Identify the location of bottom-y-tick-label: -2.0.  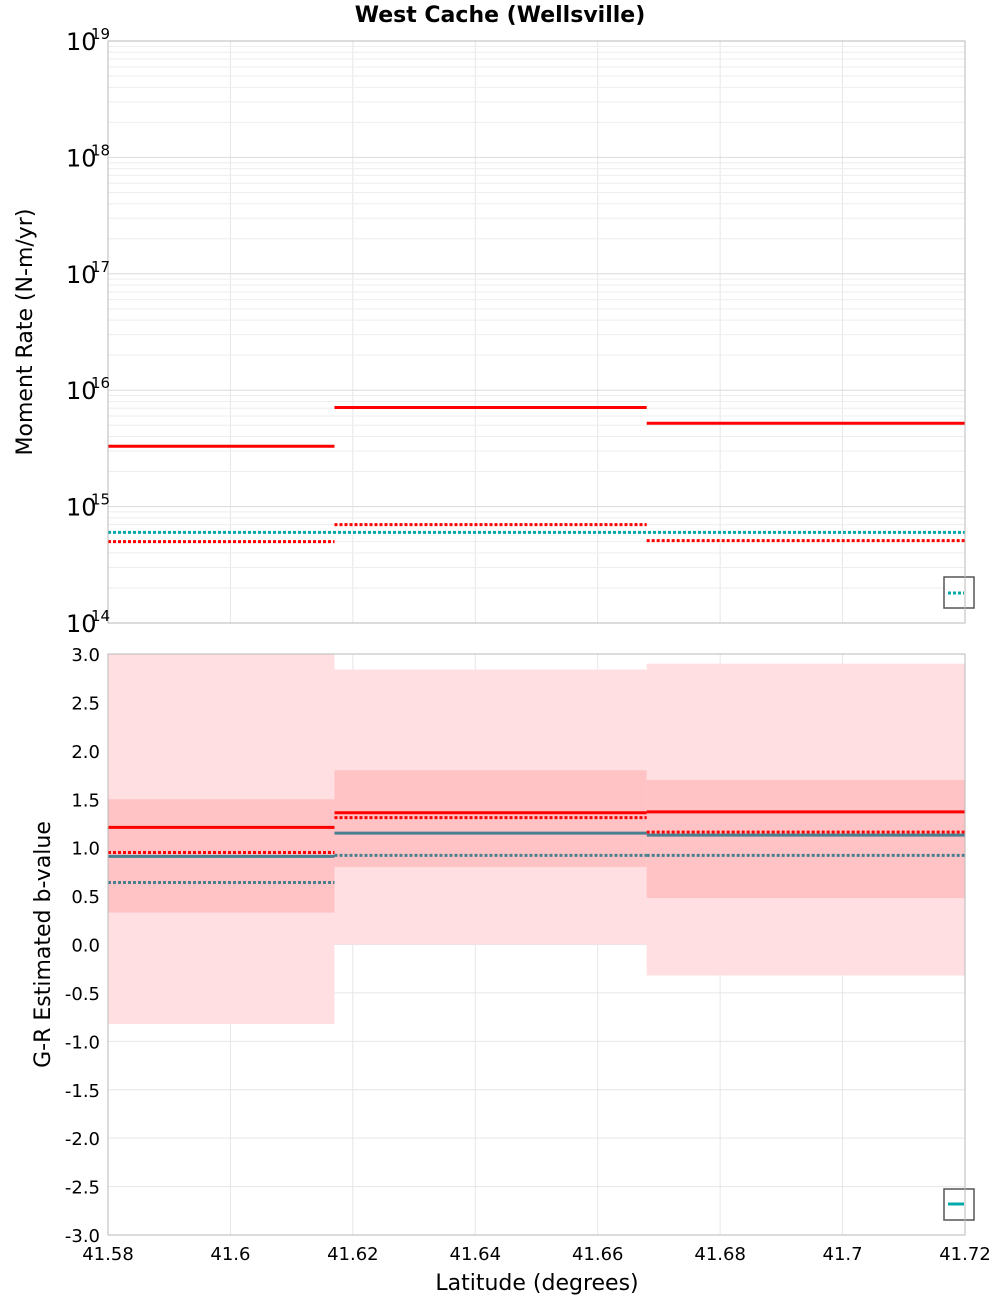
(82, 1139).